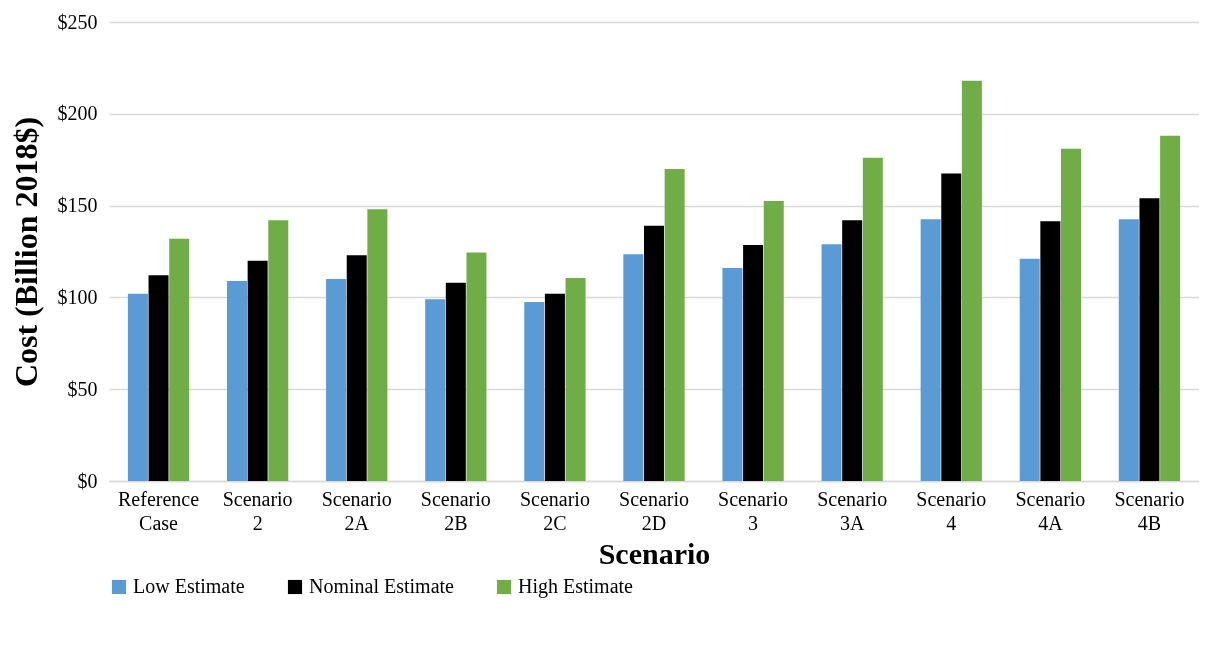 The width and height of the screenshot is (1232, 652). I want to click on y-tick-label: $100, so click(77, 296).